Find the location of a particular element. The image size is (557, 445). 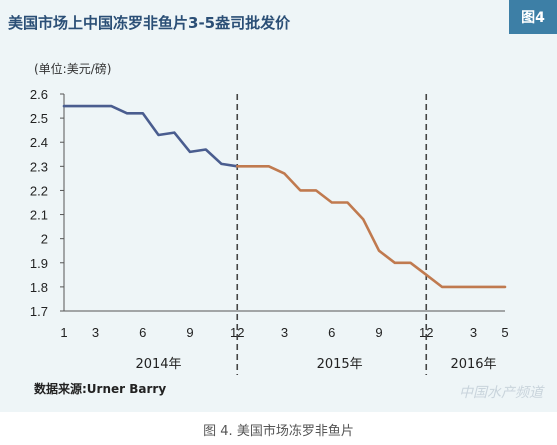

y-tick-label: 1.7 is located at coordinates (39, 311).